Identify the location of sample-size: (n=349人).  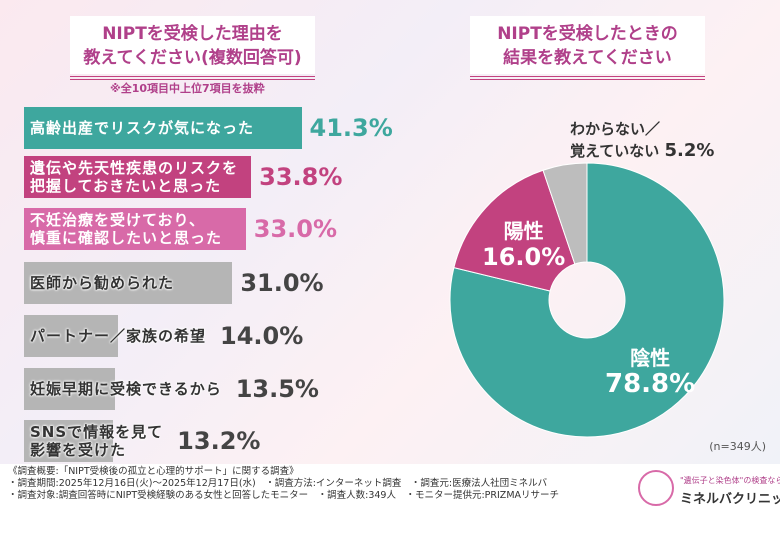
(737, 446).